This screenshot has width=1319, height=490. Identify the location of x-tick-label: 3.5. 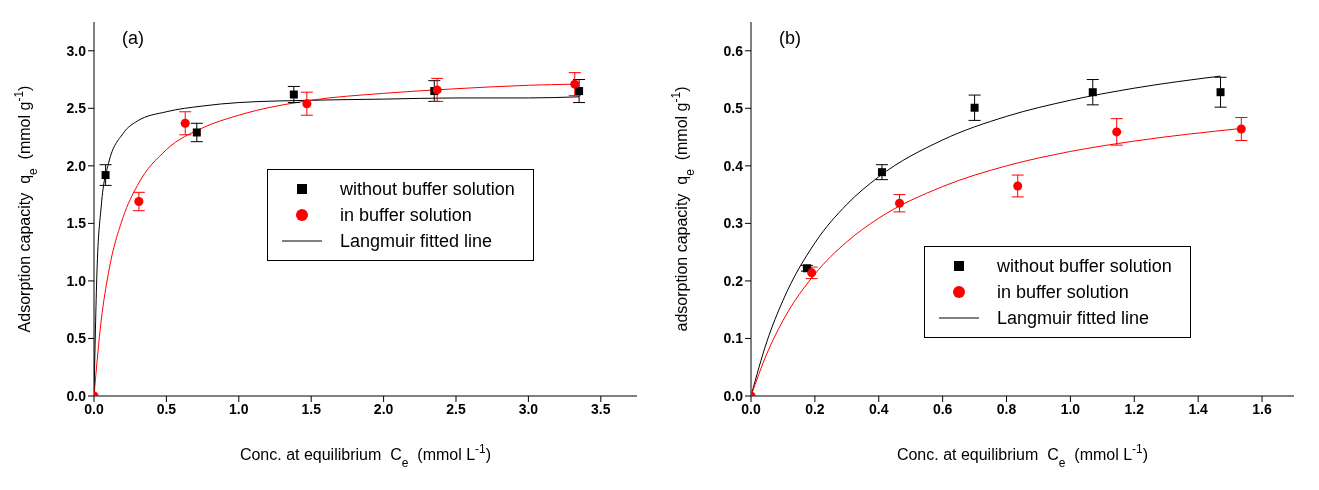
(601, 408).